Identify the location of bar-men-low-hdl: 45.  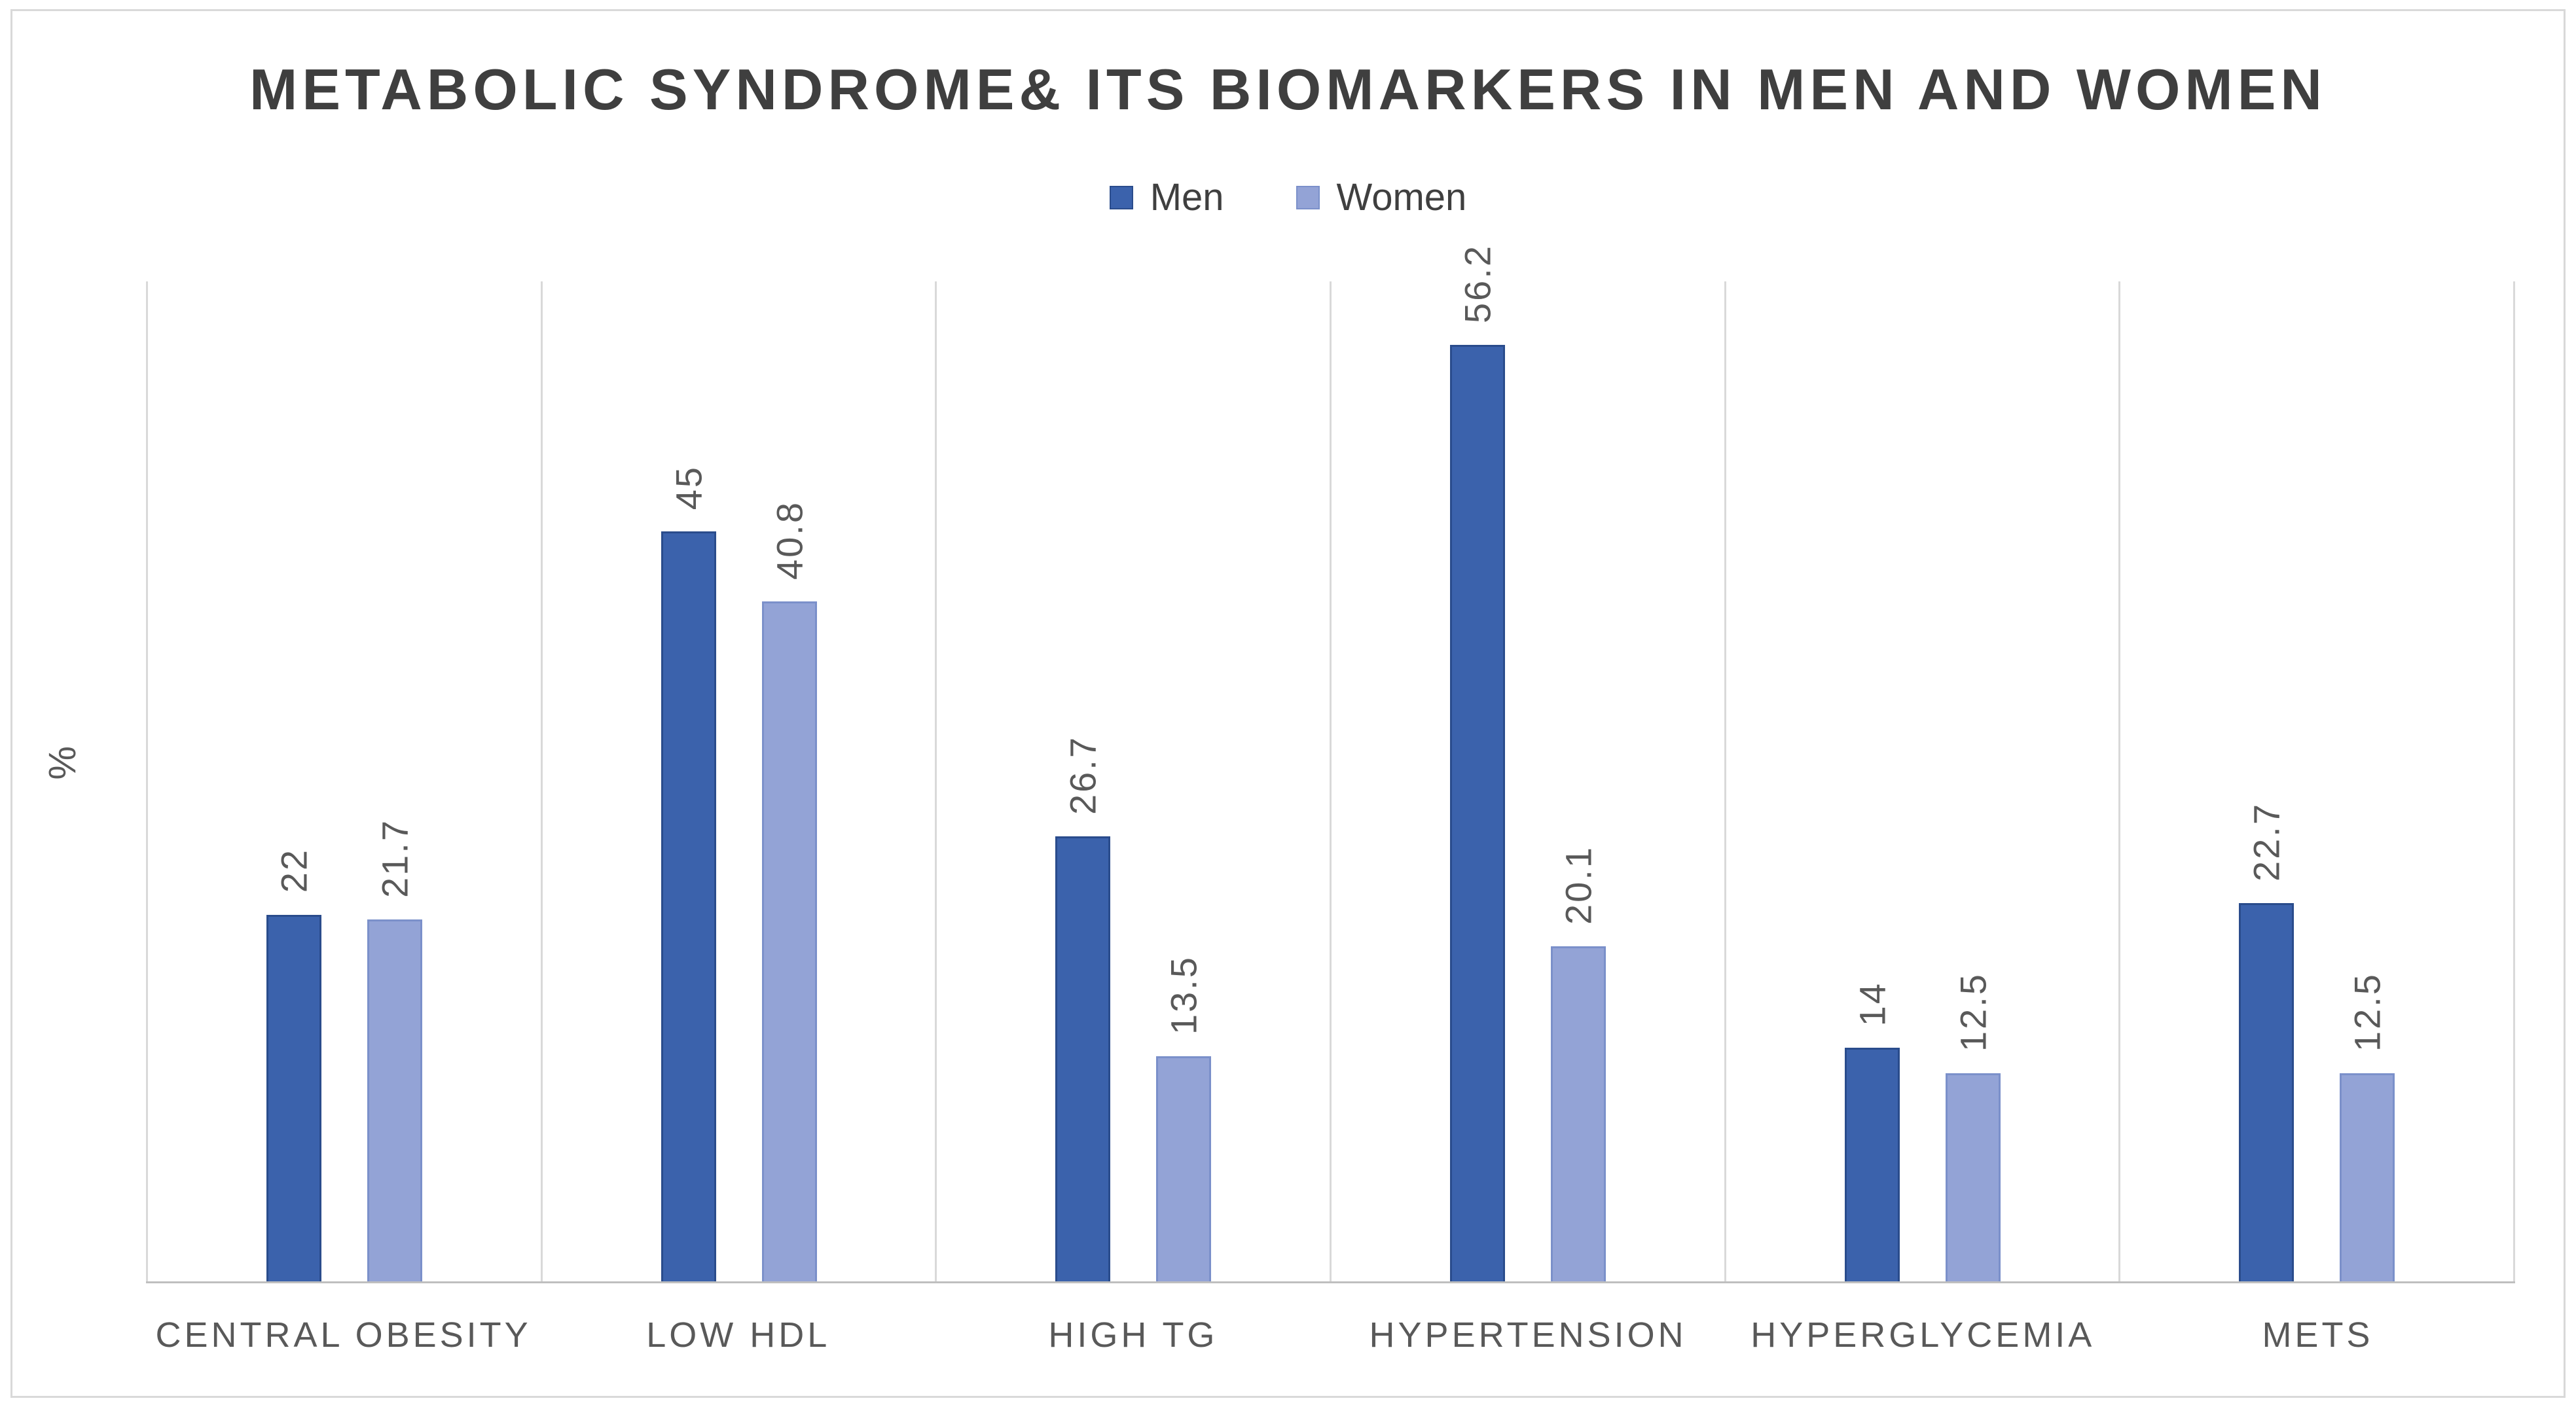
(688, 873).